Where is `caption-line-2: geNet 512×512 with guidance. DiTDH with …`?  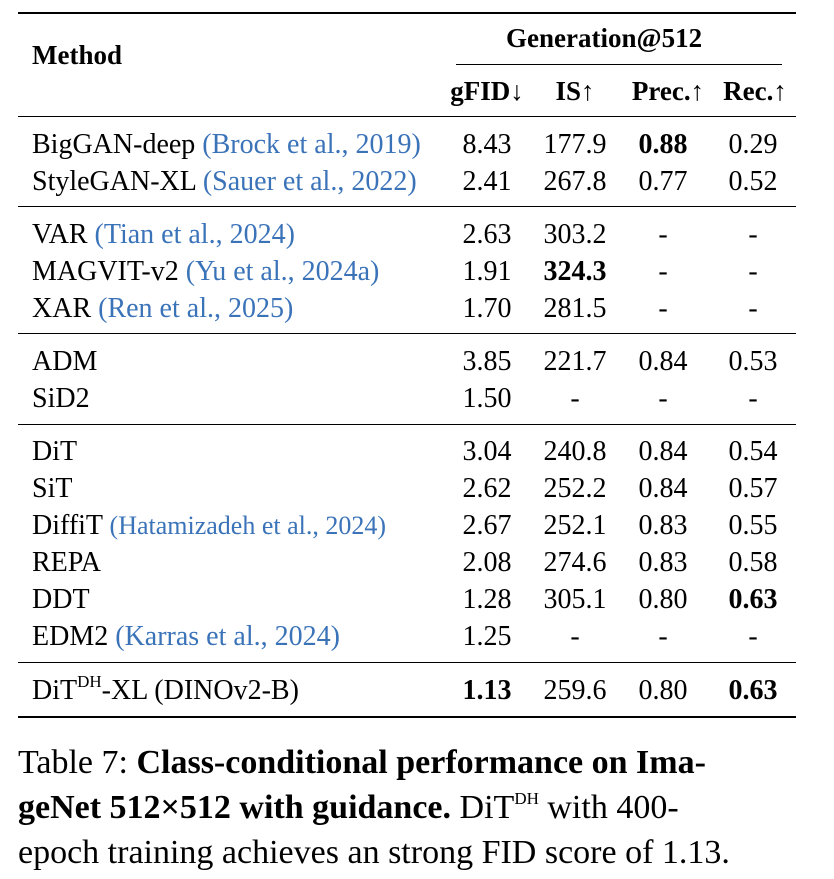
caption-line-2: geNet 512×512 with guidance. DiTDH with … is located at coordinates (348, 807).